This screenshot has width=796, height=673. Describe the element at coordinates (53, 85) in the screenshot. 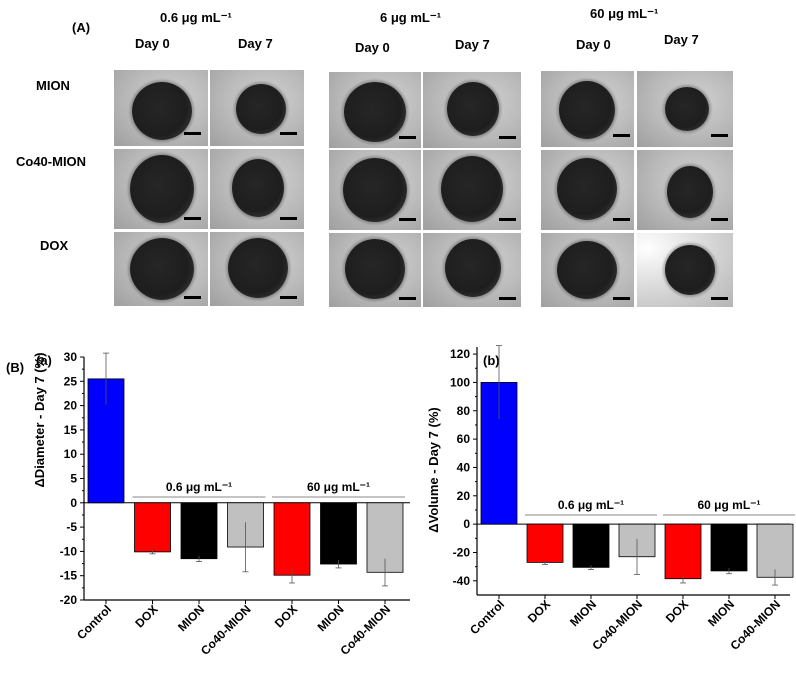

I see `row-label-mion: MION` at that location.